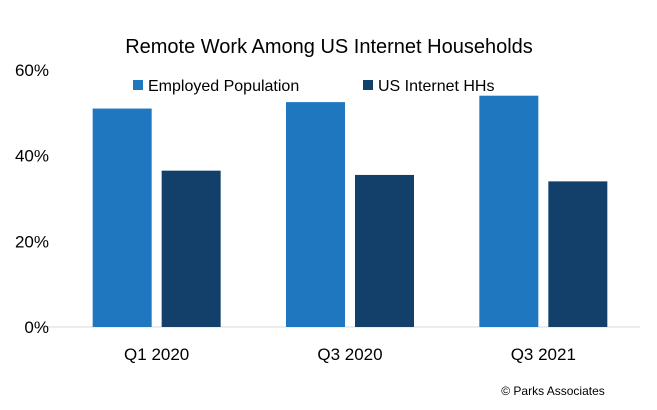 This screenshot has width=657, height=410. What do you see at coordinates (436, 86) in the screenshot?
I see `legend-label: US Internet HHs` at bounding box center [436, 86].